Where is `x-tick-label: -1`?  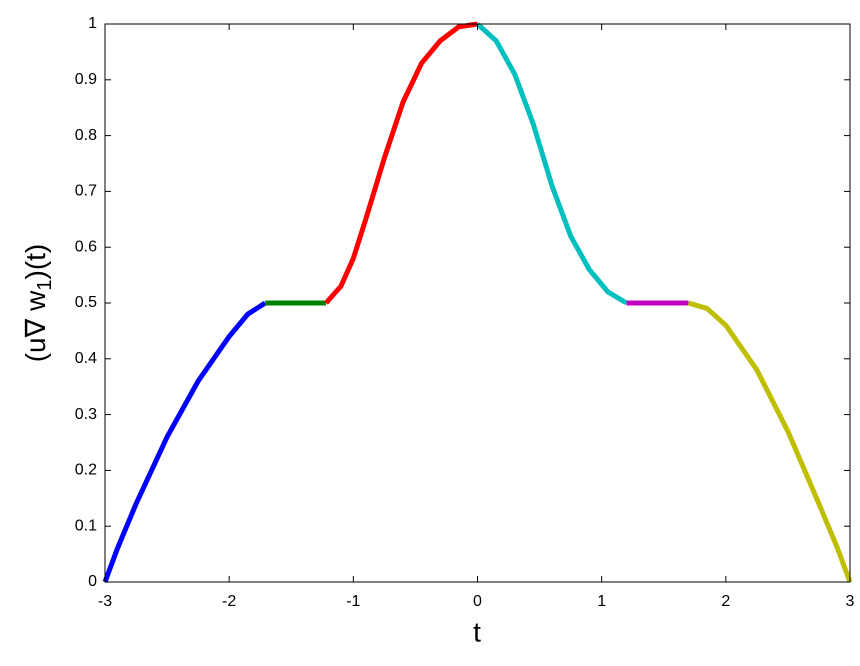
x-tick-label: -1 is located at coordinates (353, 601).